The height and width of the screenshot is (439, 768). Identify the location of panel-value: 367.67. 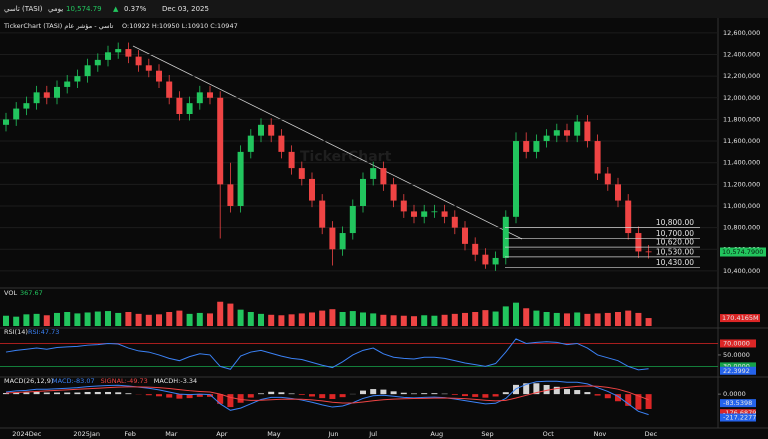
(31, 293).